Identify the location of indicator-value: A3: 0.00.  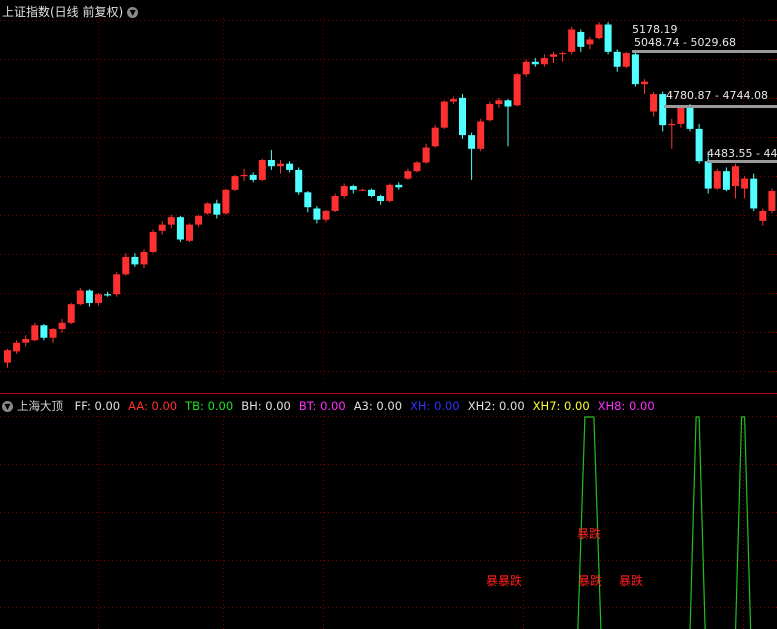
(378, 406).